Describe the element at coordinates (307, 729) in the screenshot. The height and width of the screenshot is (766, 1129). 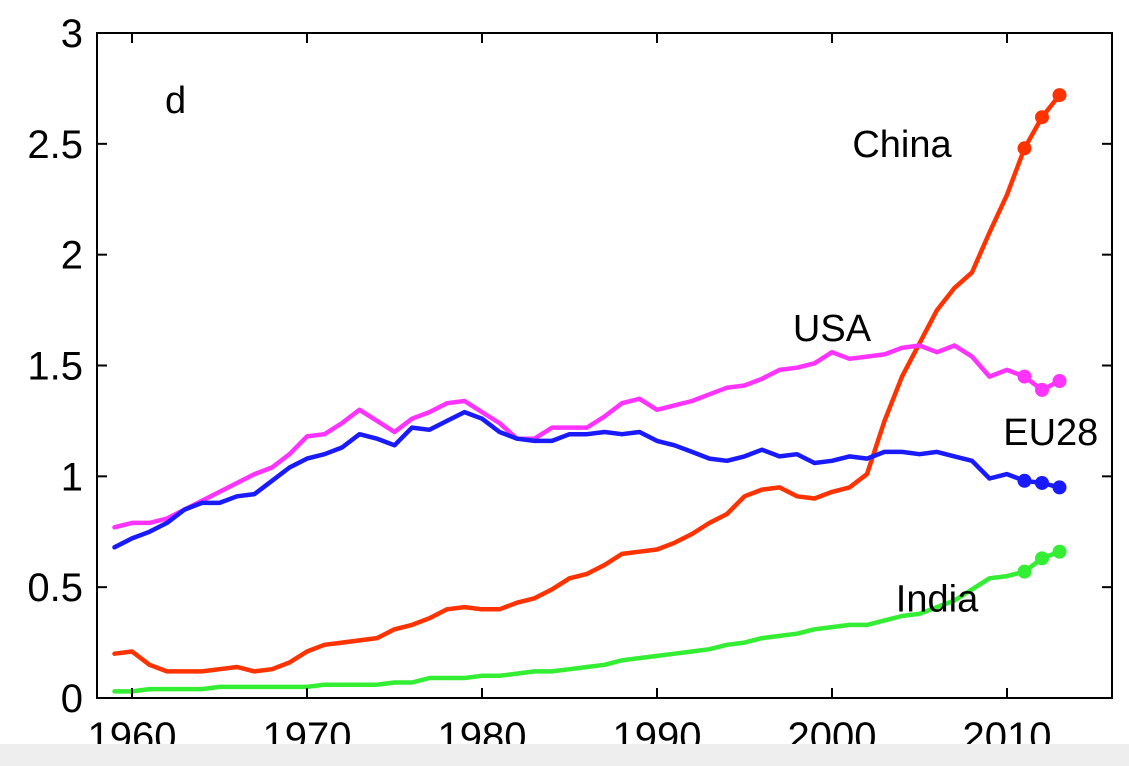
I see `x-tick-label: 1970` at that location.